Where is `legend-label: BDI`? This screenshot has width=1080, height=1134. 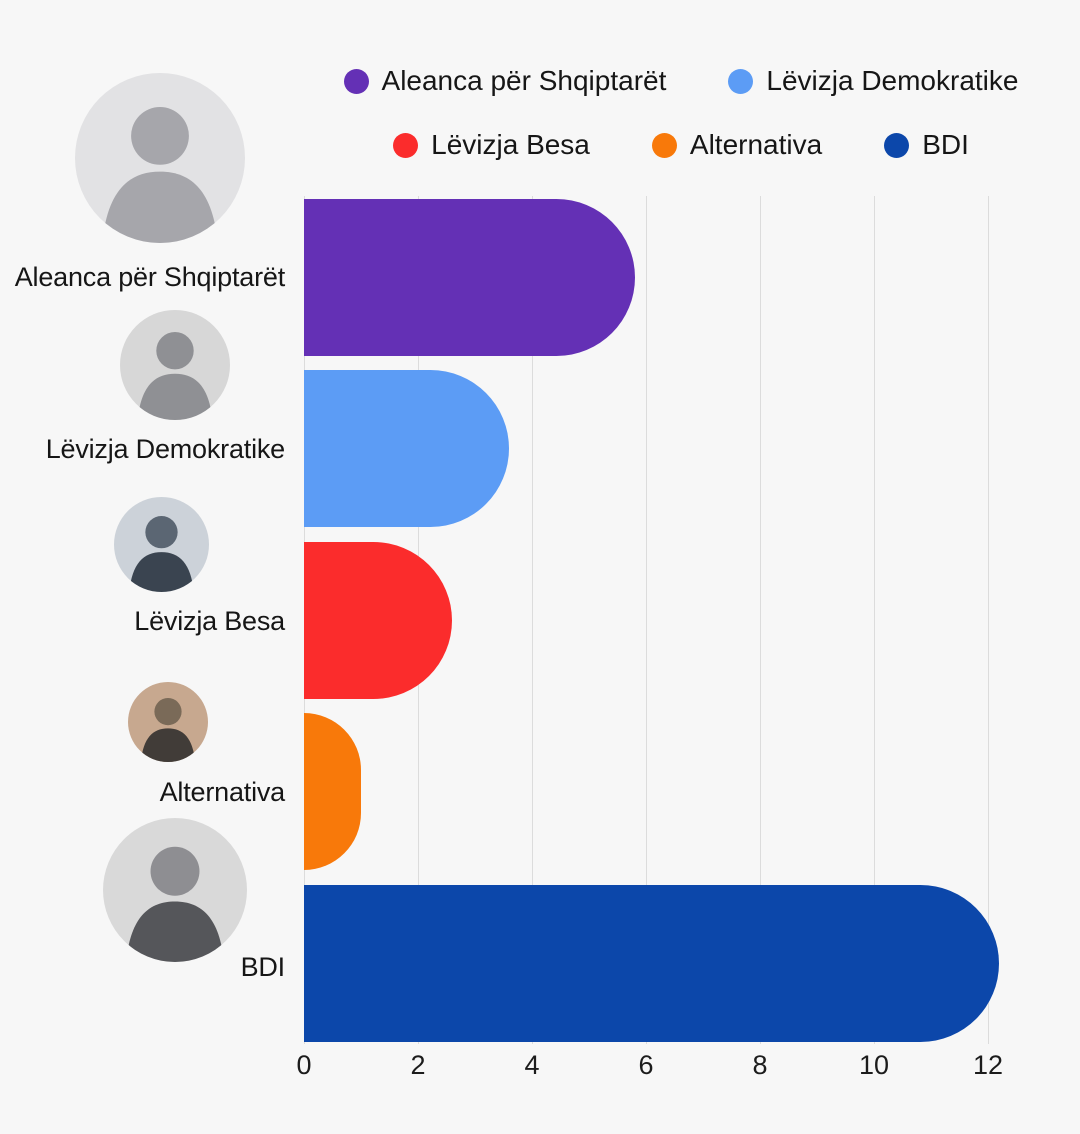 legend-label: BDI is located at coordinates (945, 144).